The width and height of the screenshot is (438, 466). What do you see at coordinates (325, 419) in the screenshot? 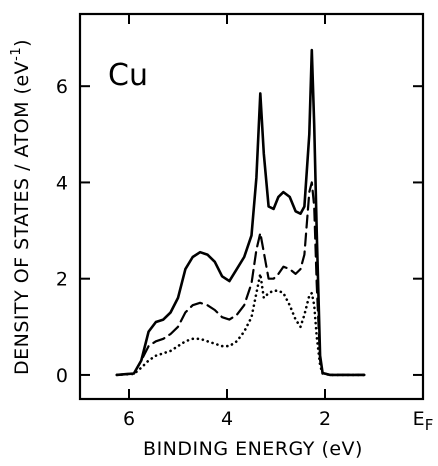
I see `x-tick-label: 2` at bounding box center [325, 419].